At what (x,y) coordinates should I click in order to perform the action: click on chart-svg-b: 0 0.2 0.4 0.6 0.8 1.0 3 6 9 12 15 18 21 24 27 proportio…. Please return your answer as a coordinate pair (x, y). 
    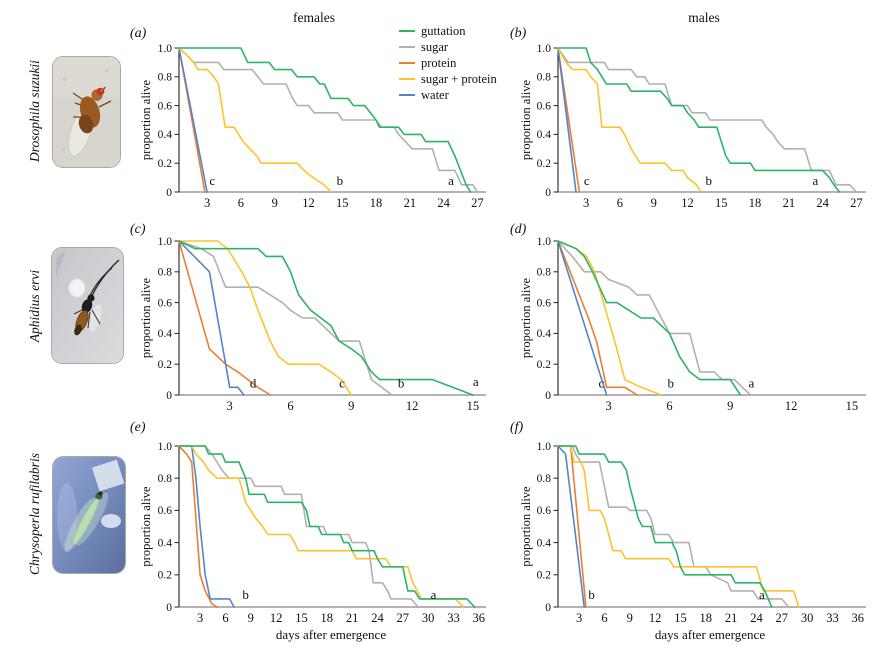
    Looking at the image, I should click on (692, 126).